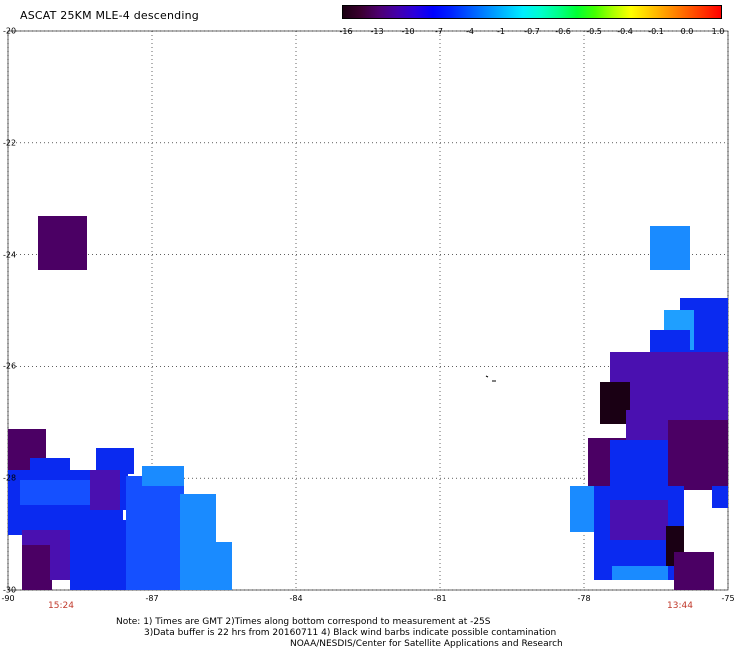 This screenshot has height=650, width=740. I want to click on colorbar-label: -0.7, so click(532, 31).